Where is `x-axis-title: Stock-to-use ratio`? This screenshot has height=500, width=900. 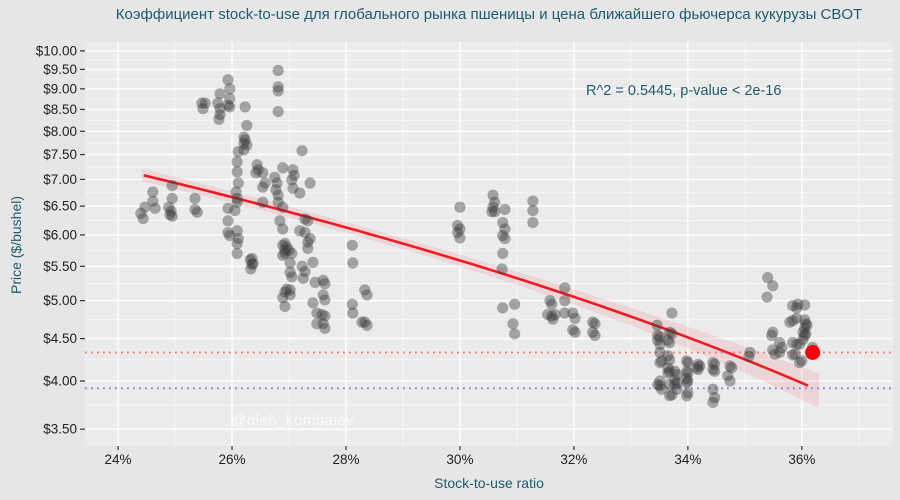 x-axis-title: Stock-to-use ratio is located at coordinates (489, 483).